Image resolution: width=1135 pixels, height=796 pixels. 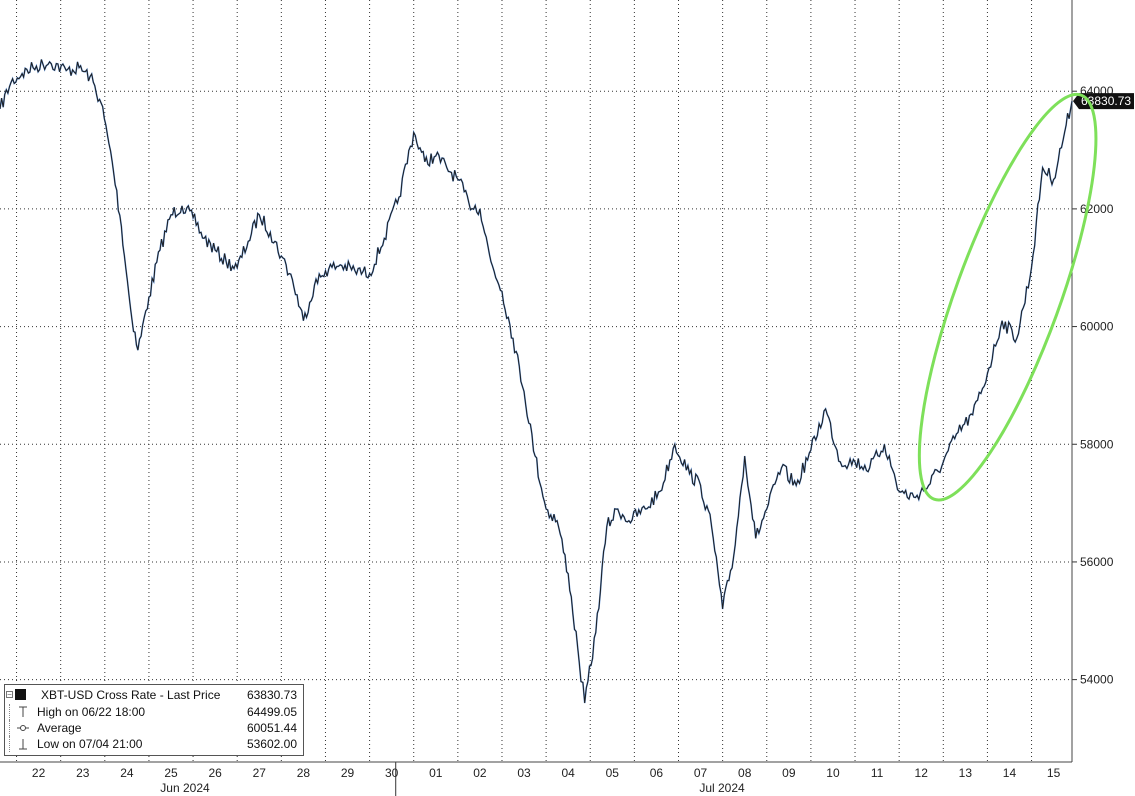 I want to click on legend-average-label: Average, so click(x=59, y=728).